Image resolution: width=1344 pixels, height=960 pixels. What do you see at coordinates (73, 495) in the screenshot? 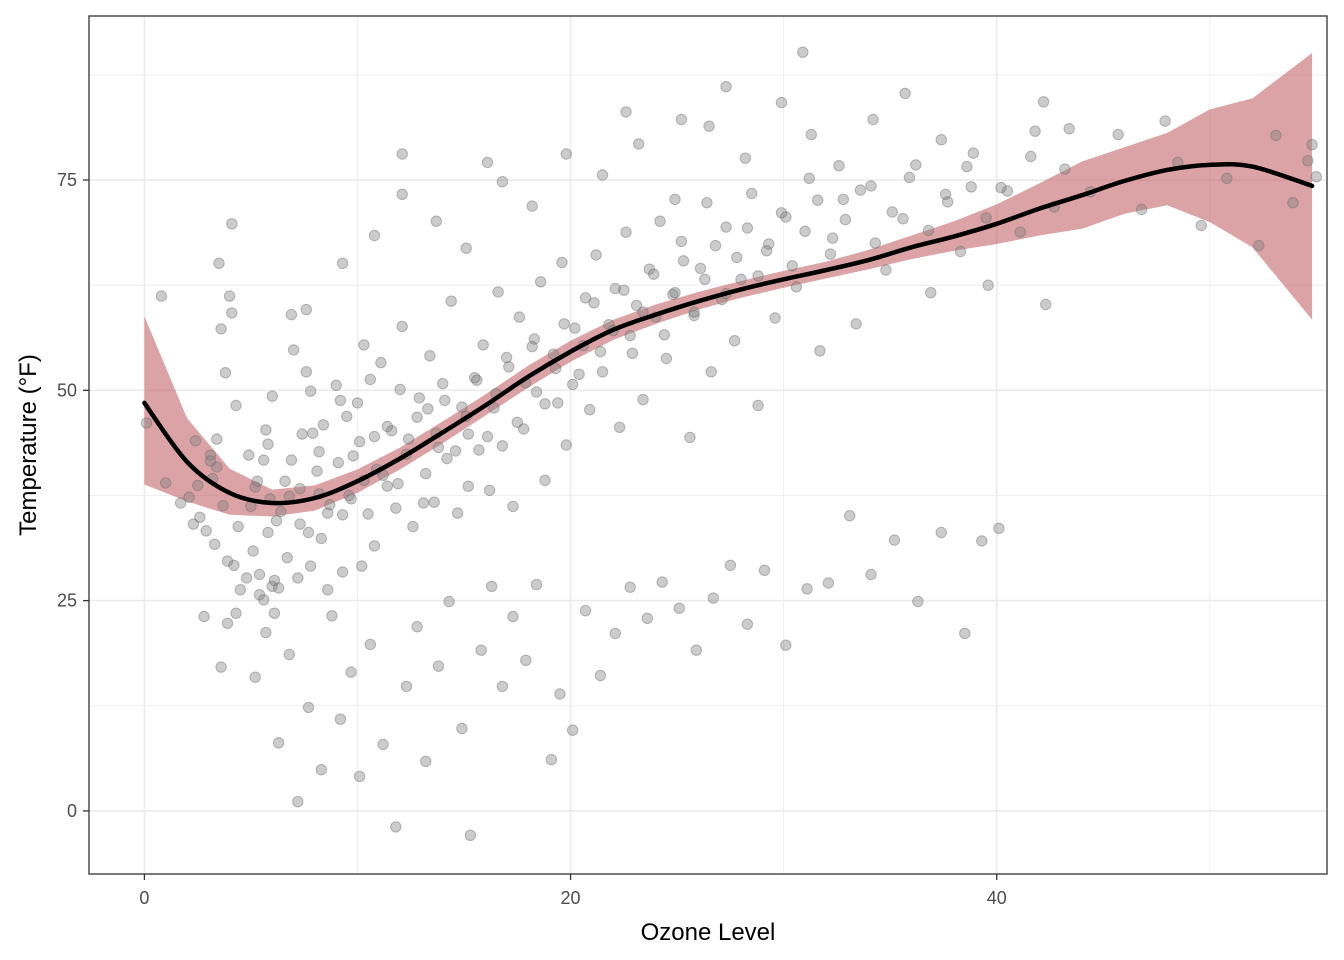
I see `y-axis: 0 25 50 75` at bounding box center [73, 495].